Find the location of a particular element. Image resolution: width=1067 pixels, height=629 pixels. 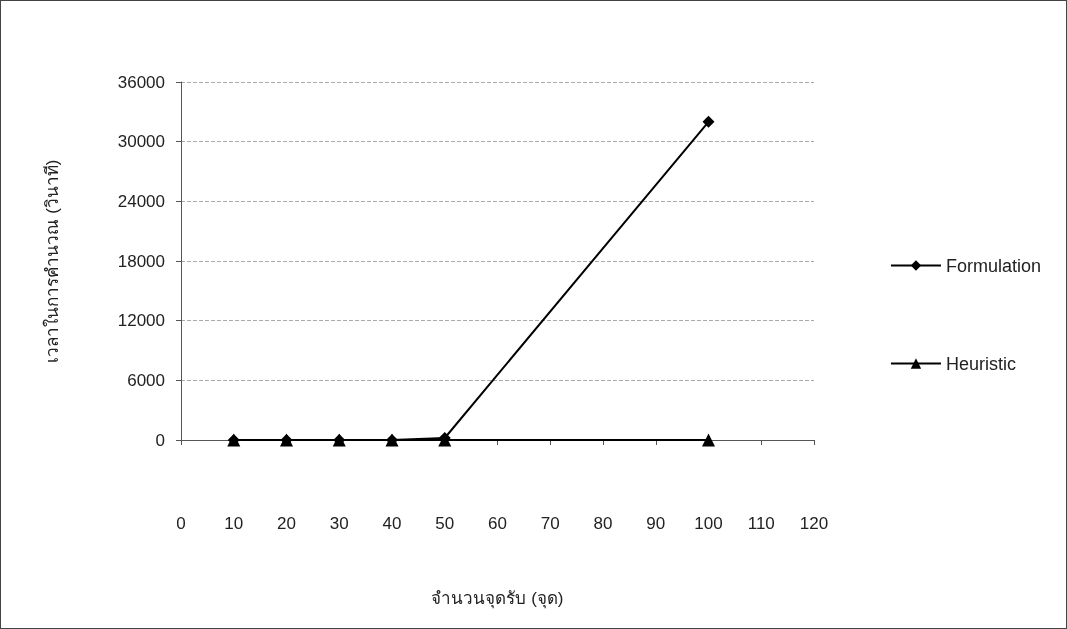

y-tick-label: 36000 is located at coordinates (141, 82).